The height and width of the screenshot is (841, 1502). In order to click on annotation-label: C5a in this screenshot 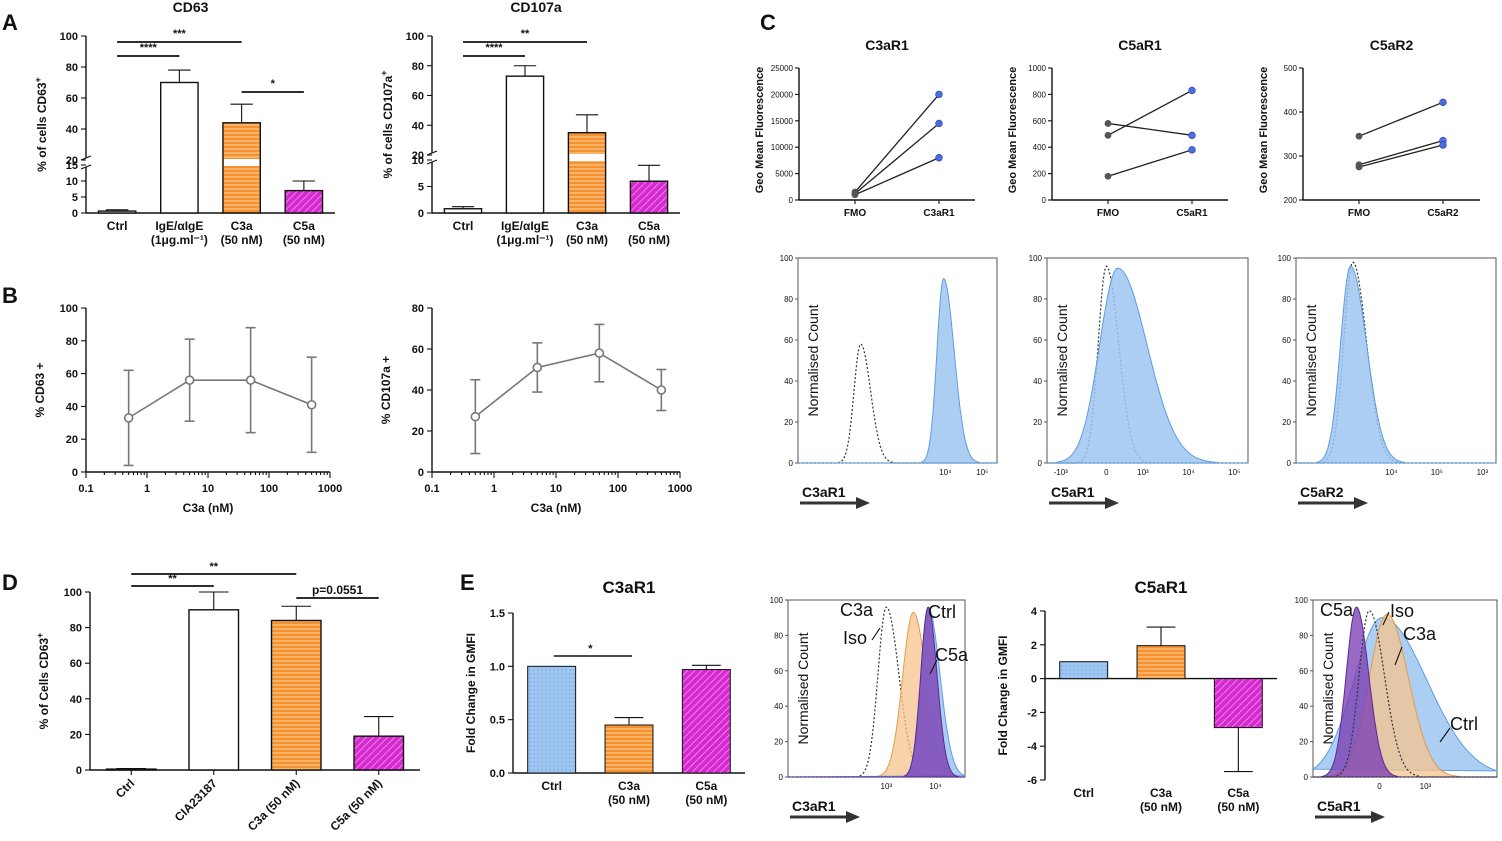, I will do `click(1337, 610)`.